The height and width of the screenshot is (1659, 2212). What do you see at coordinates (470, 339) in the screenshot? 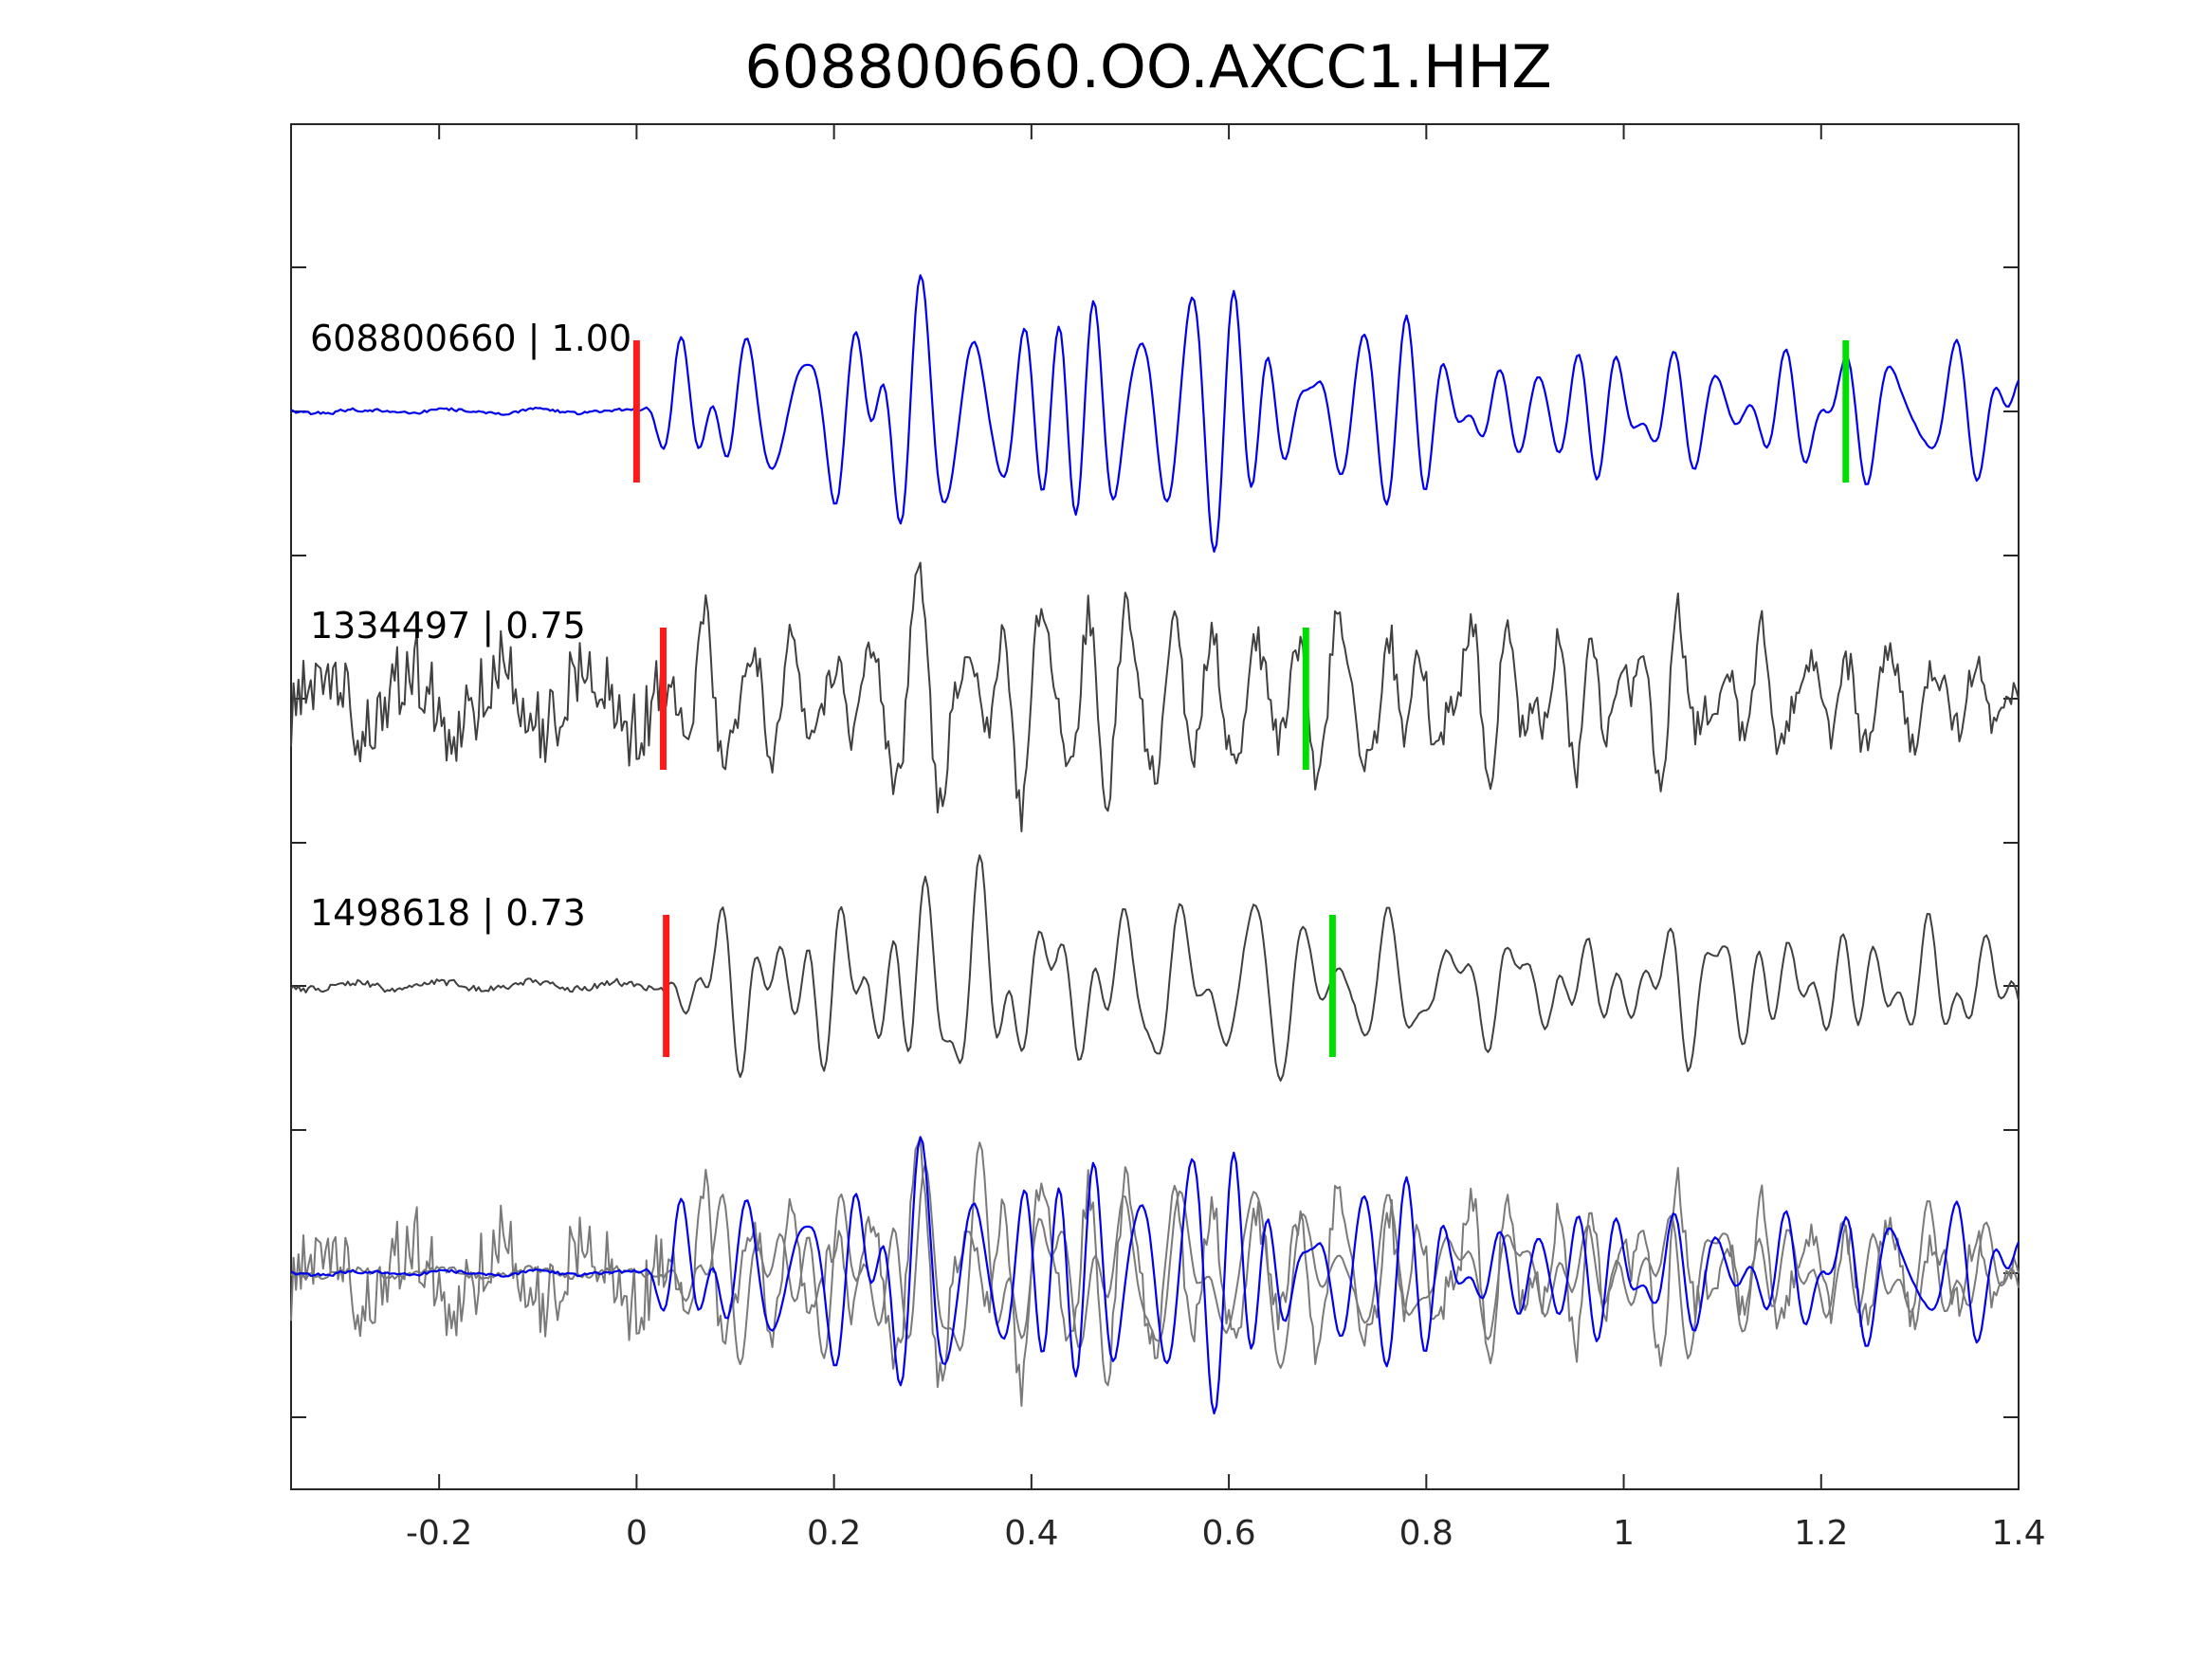
I see `trace-label-1: 608800660 | 1.00` at bounding box center [470, 339].